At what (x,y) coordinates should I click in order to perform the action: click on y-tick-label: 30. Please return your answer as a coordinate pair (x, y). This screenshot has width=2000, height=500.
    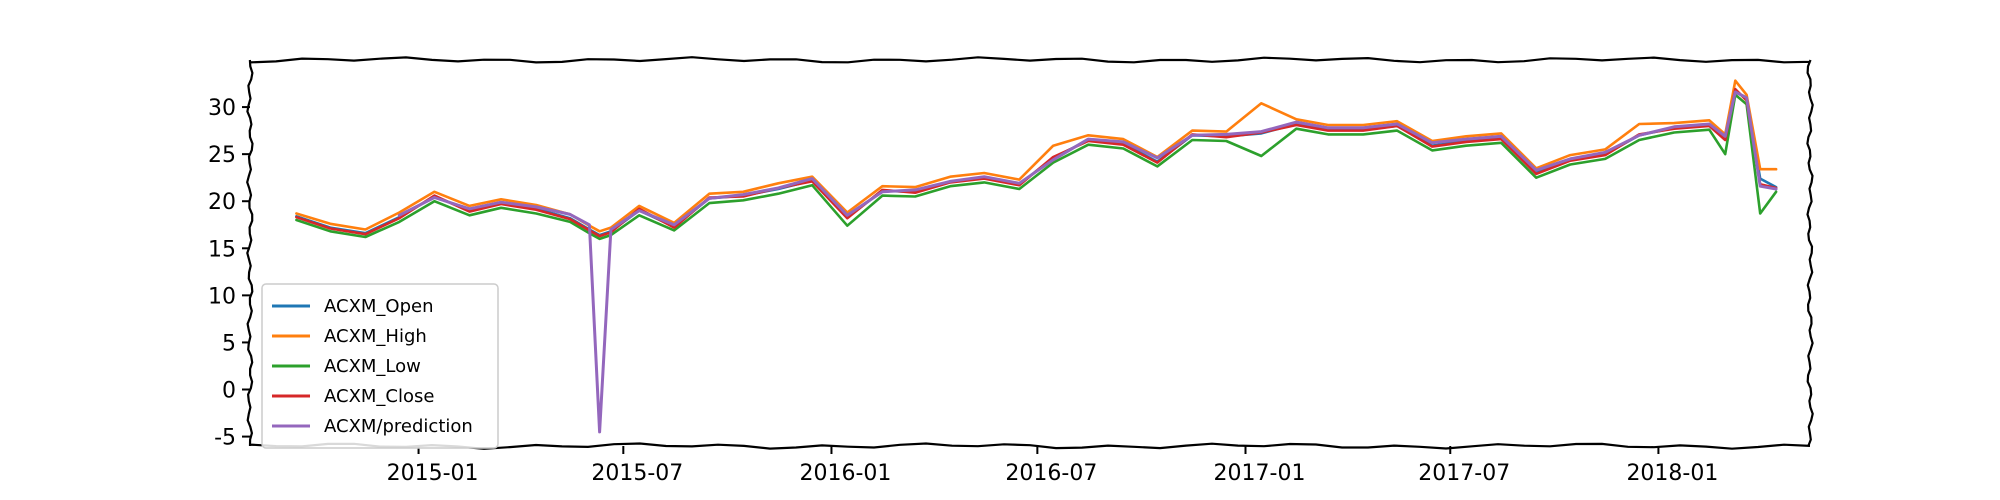
    Looking at the image, I should click on (222, 108).